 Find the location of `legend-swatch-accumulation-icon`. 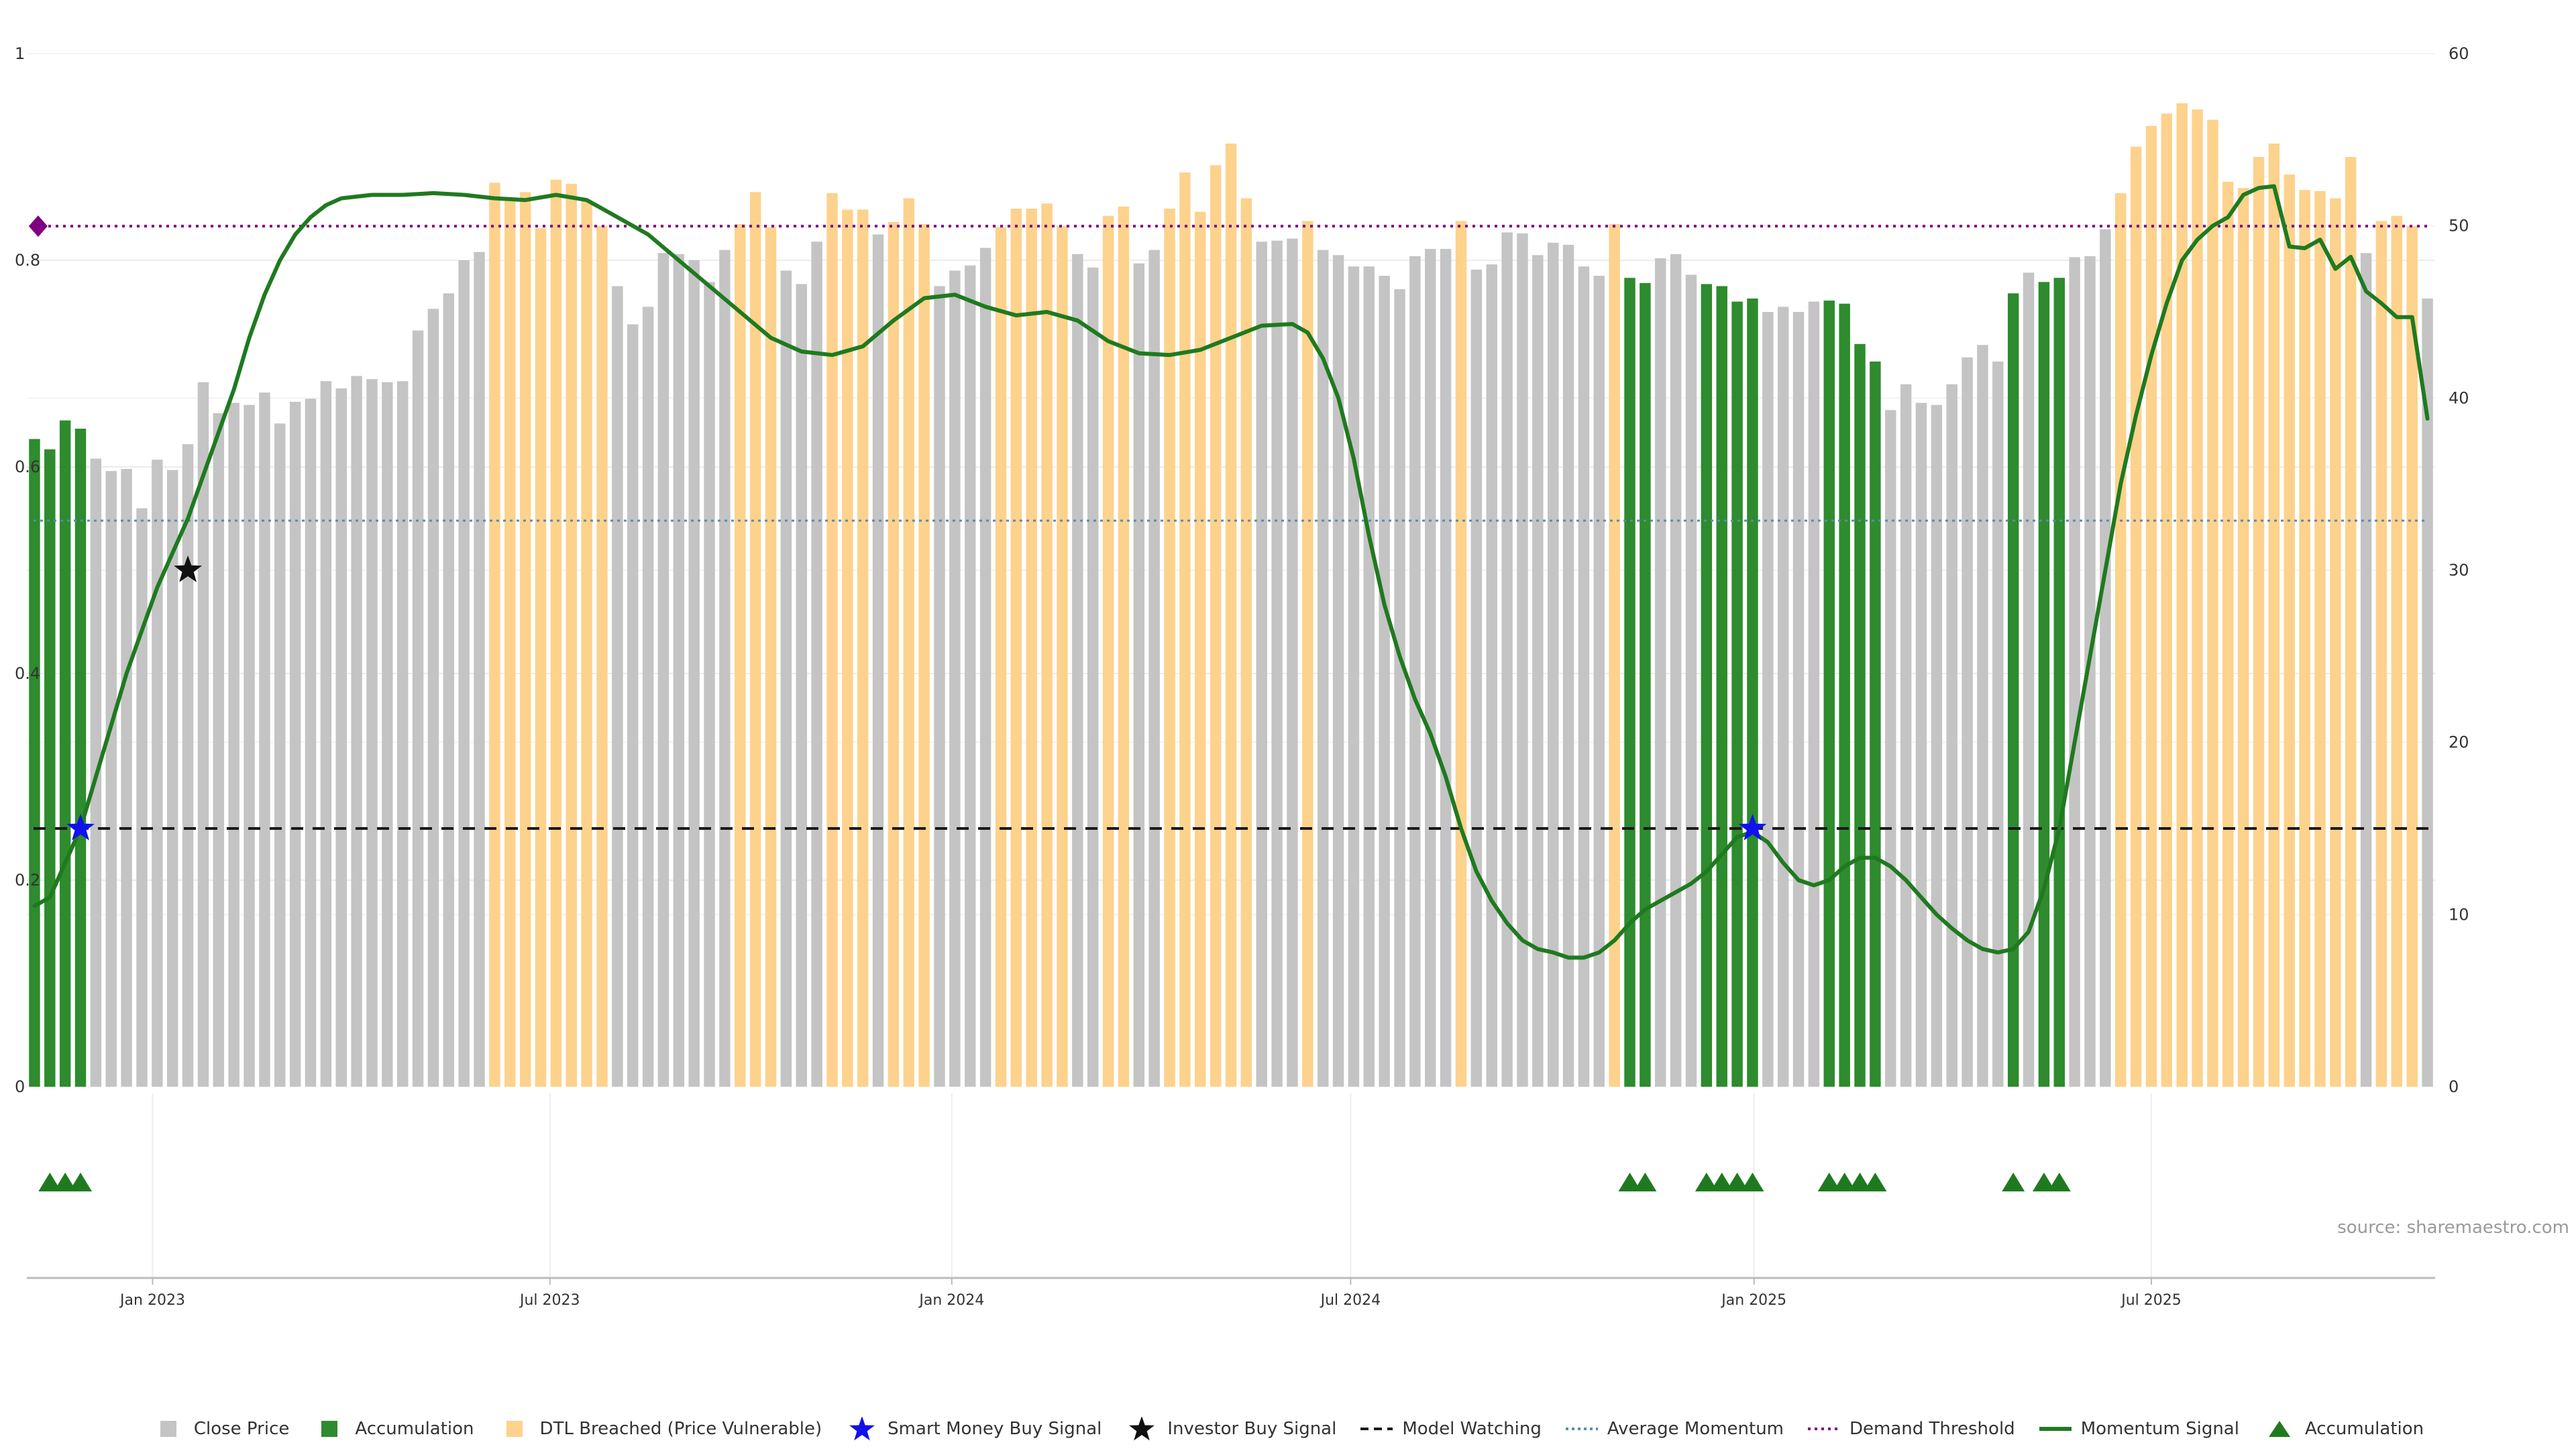

legend-swatch-accumulation-icon is located at coordinates (329, 1429).